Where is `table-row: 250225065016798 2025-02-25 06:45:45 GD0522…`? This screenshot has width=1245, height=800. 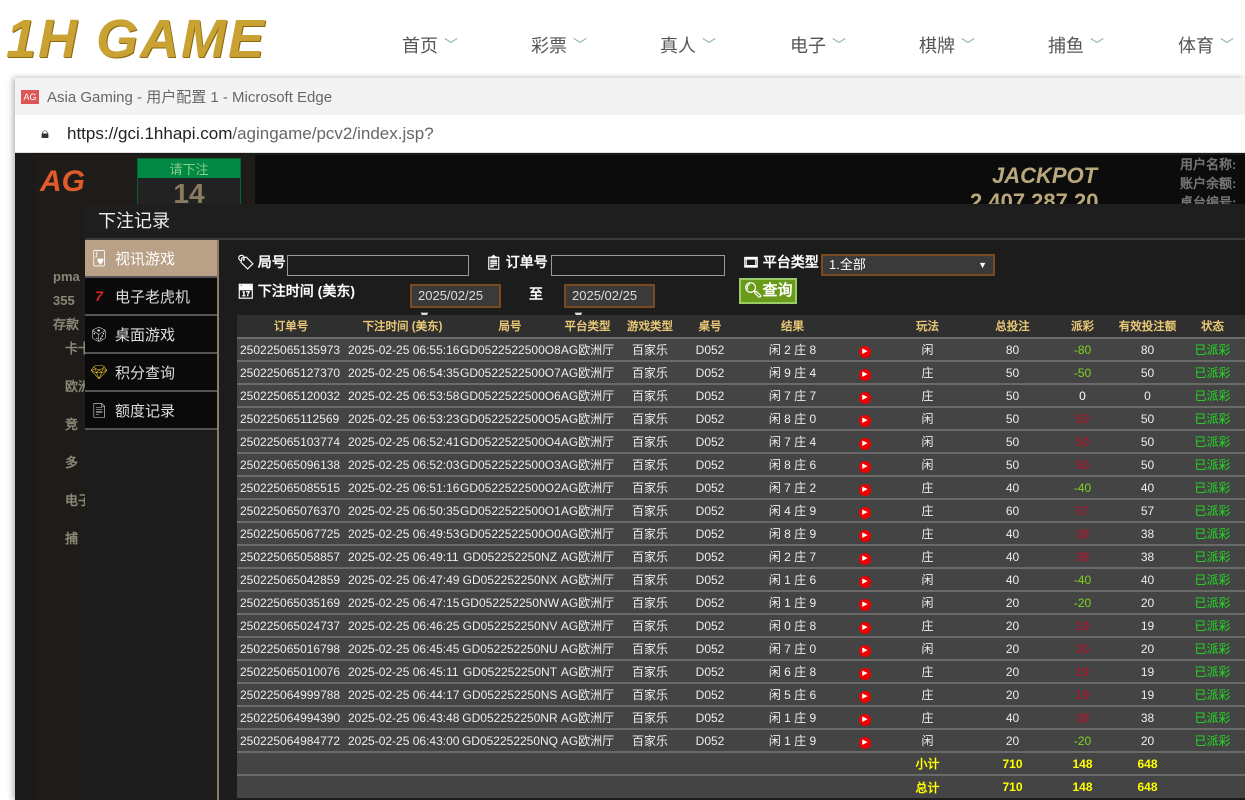 table-row: 250225065016798 2025-02-25 06:45:45 GD0522… is located at coordinates (741, 648).